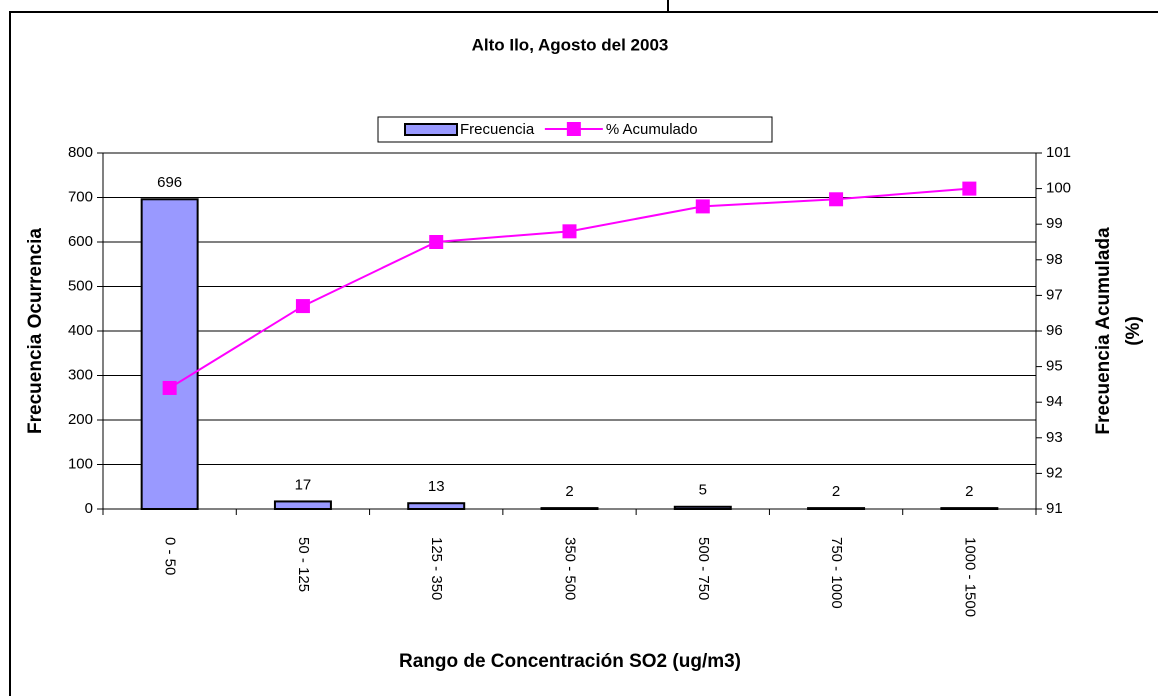 The image size is (1158, 696). I want to click on y2-axis-title: (%), so click(1133, 331).